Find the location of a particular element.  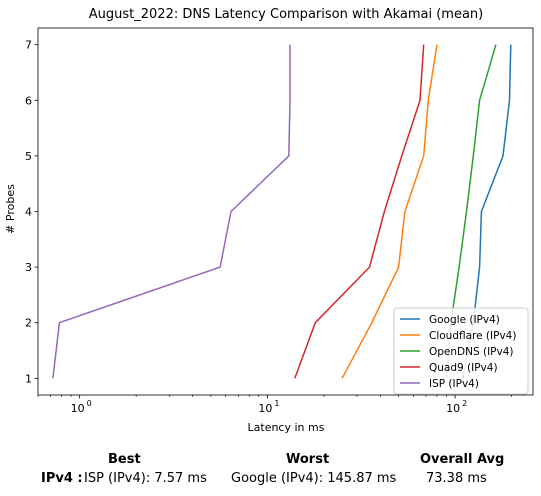

worst-header: Worst is located at coordinates (308, 459).